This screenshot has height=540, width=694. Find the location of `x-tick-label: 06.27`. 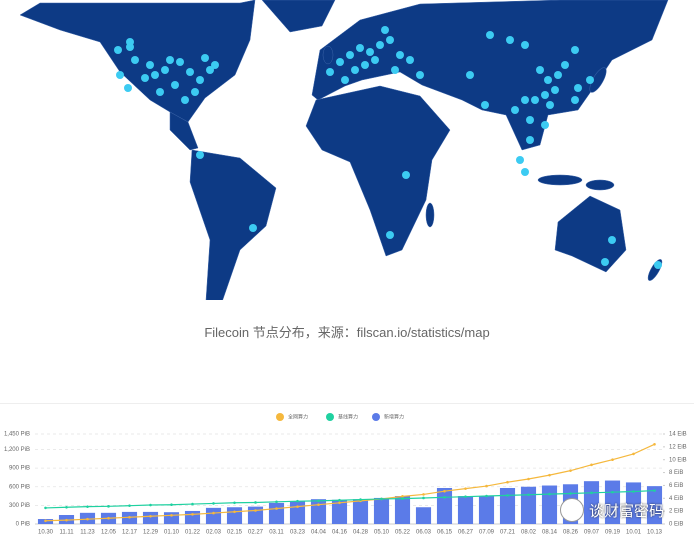

x-tick-label: 06.27 is located at coordinates (466, 533).